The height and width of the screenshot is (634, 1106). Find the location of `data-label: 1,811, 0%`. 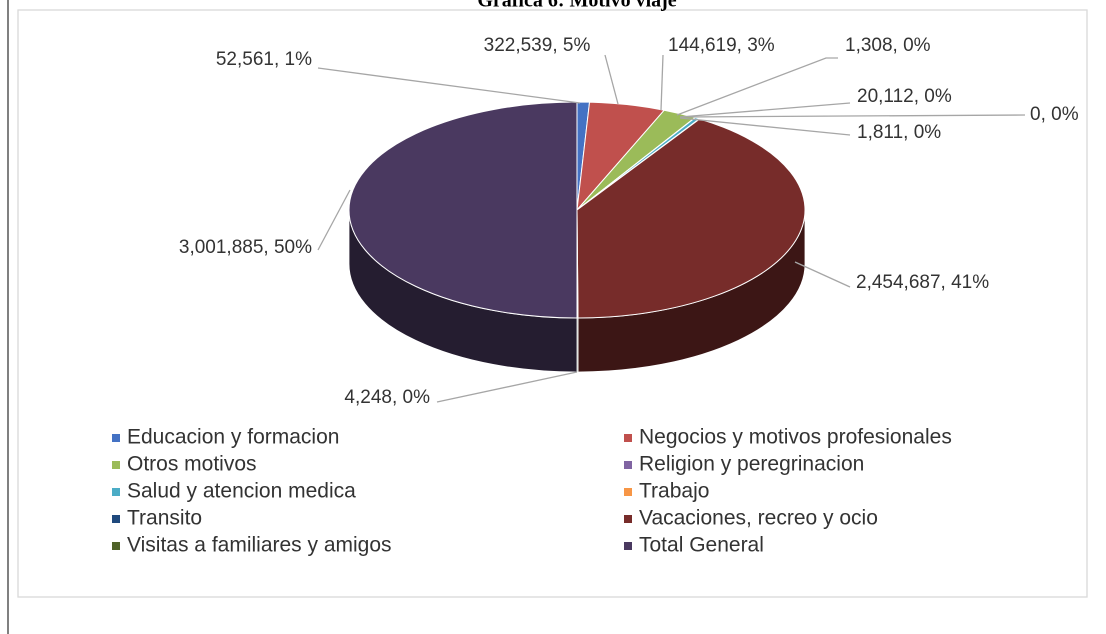

data-label: 1,811, 0% is located at coordinates (899, 132).